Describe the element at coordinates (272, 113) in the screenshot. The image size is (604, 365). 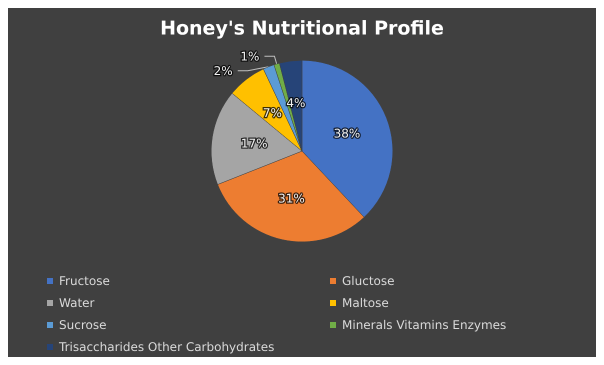
I see `data-label: 7%` at that location.